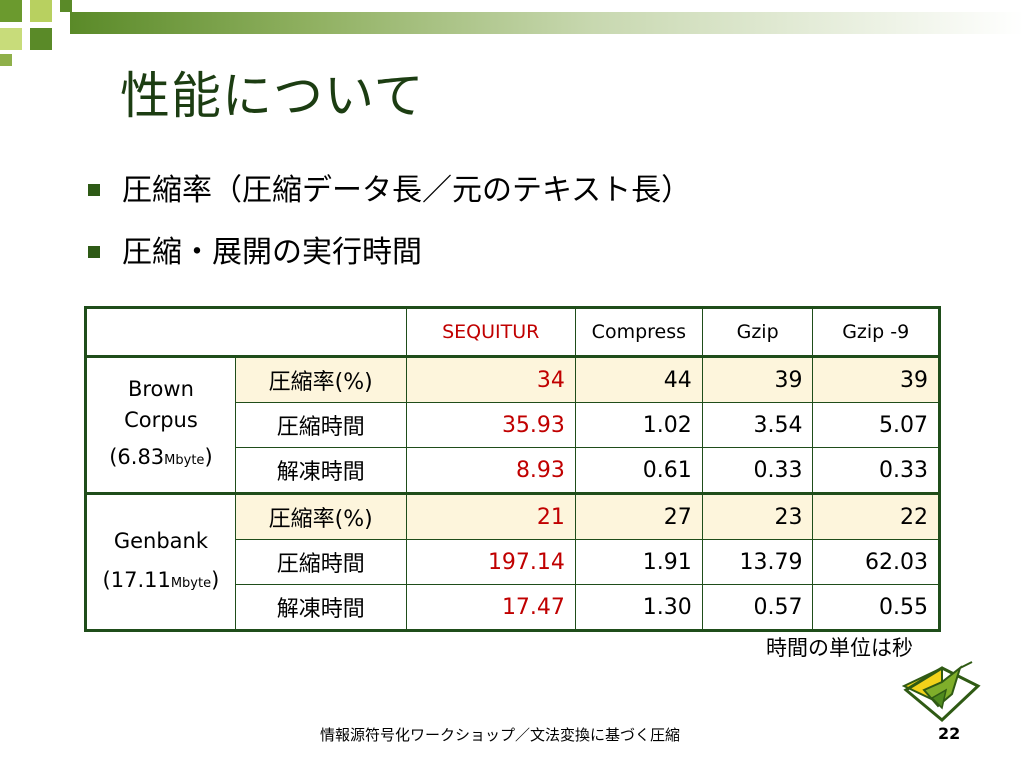  I want to click on footer-text: 情報源符号化ワークショップ／文法変換に基づく圧縮, so click(500, 735).